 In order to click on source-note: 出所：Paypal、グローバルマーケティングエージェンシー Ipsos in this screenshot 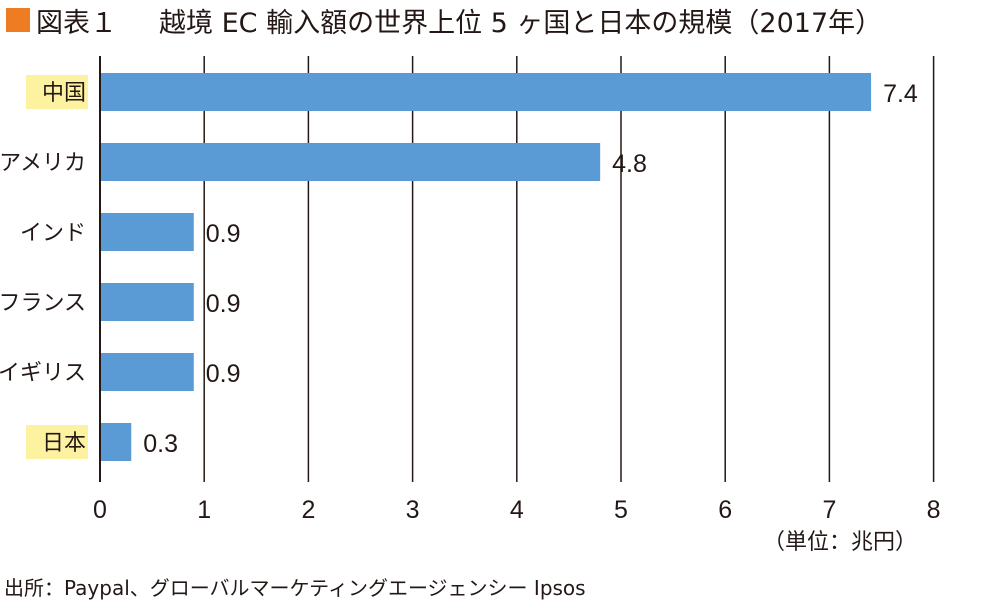, I will do `click(295, 588)`.